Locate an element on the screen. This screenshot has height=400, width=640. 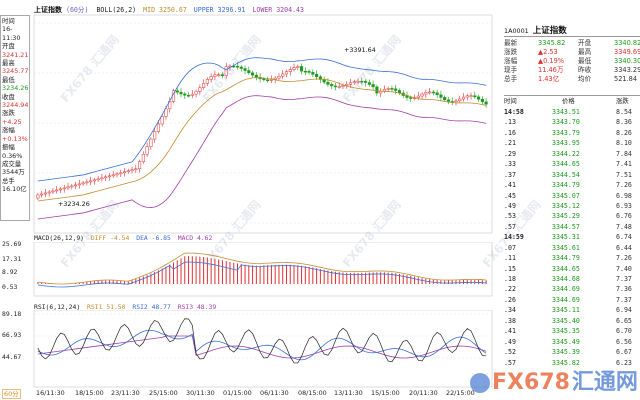
period-button: 60分 is located at coordinates (11, 394).